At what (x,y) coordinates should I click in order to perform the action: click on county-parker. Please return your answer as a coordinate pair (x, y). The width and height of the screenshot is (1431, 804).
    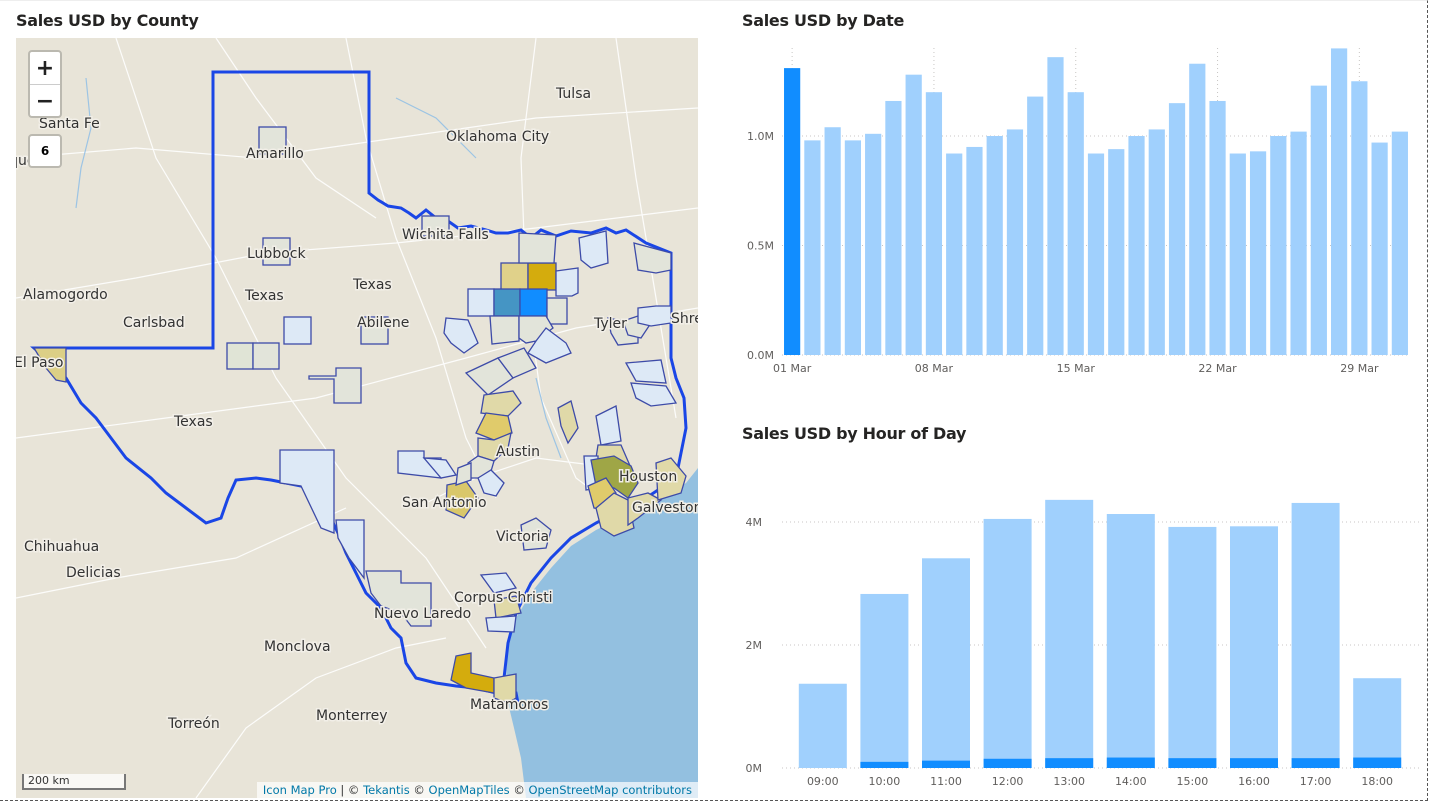
    Looking at the image, I should click on (481, 302).